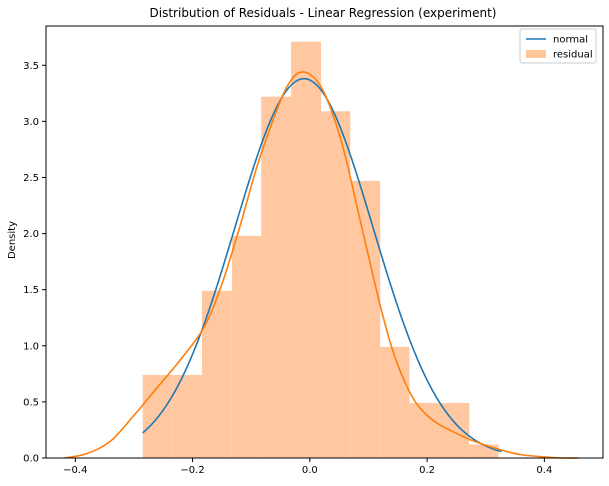 Image resolution: width=609 pixels, height=486 pixels. I want to click on legend-label-normal: normal, so click(570, 40).